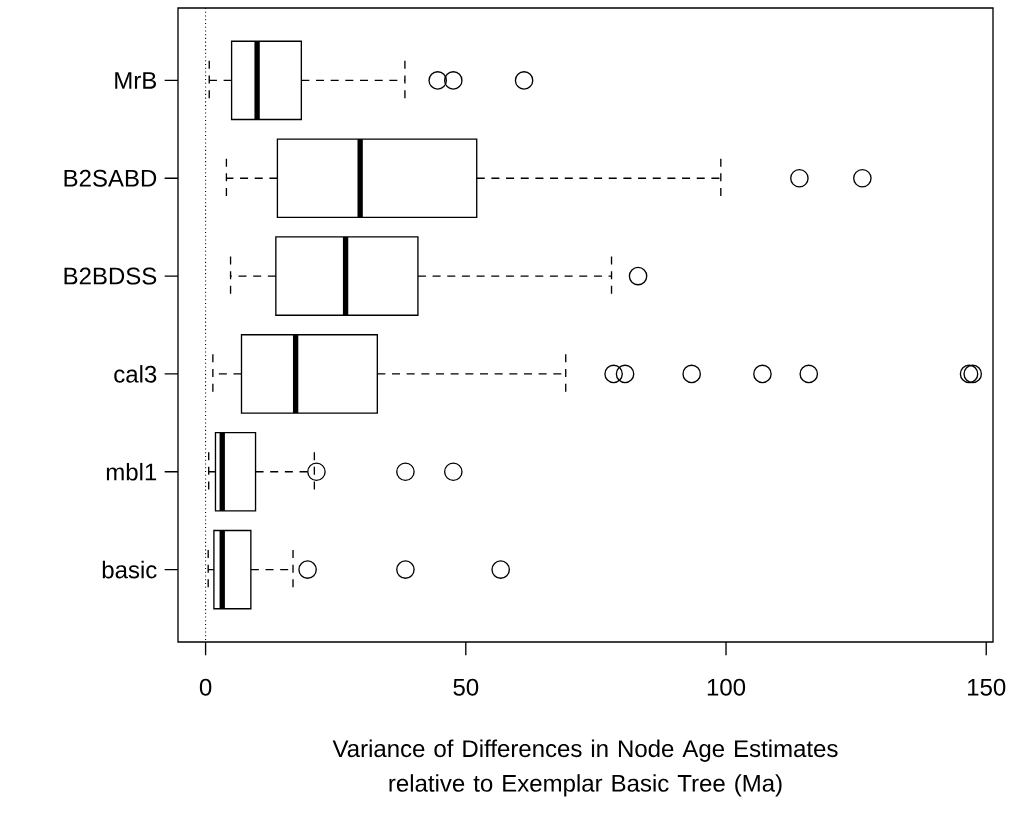  Describe the element at coordinates (205, 687) in the screenshot. I see `x-tick-label: 0` at that location.